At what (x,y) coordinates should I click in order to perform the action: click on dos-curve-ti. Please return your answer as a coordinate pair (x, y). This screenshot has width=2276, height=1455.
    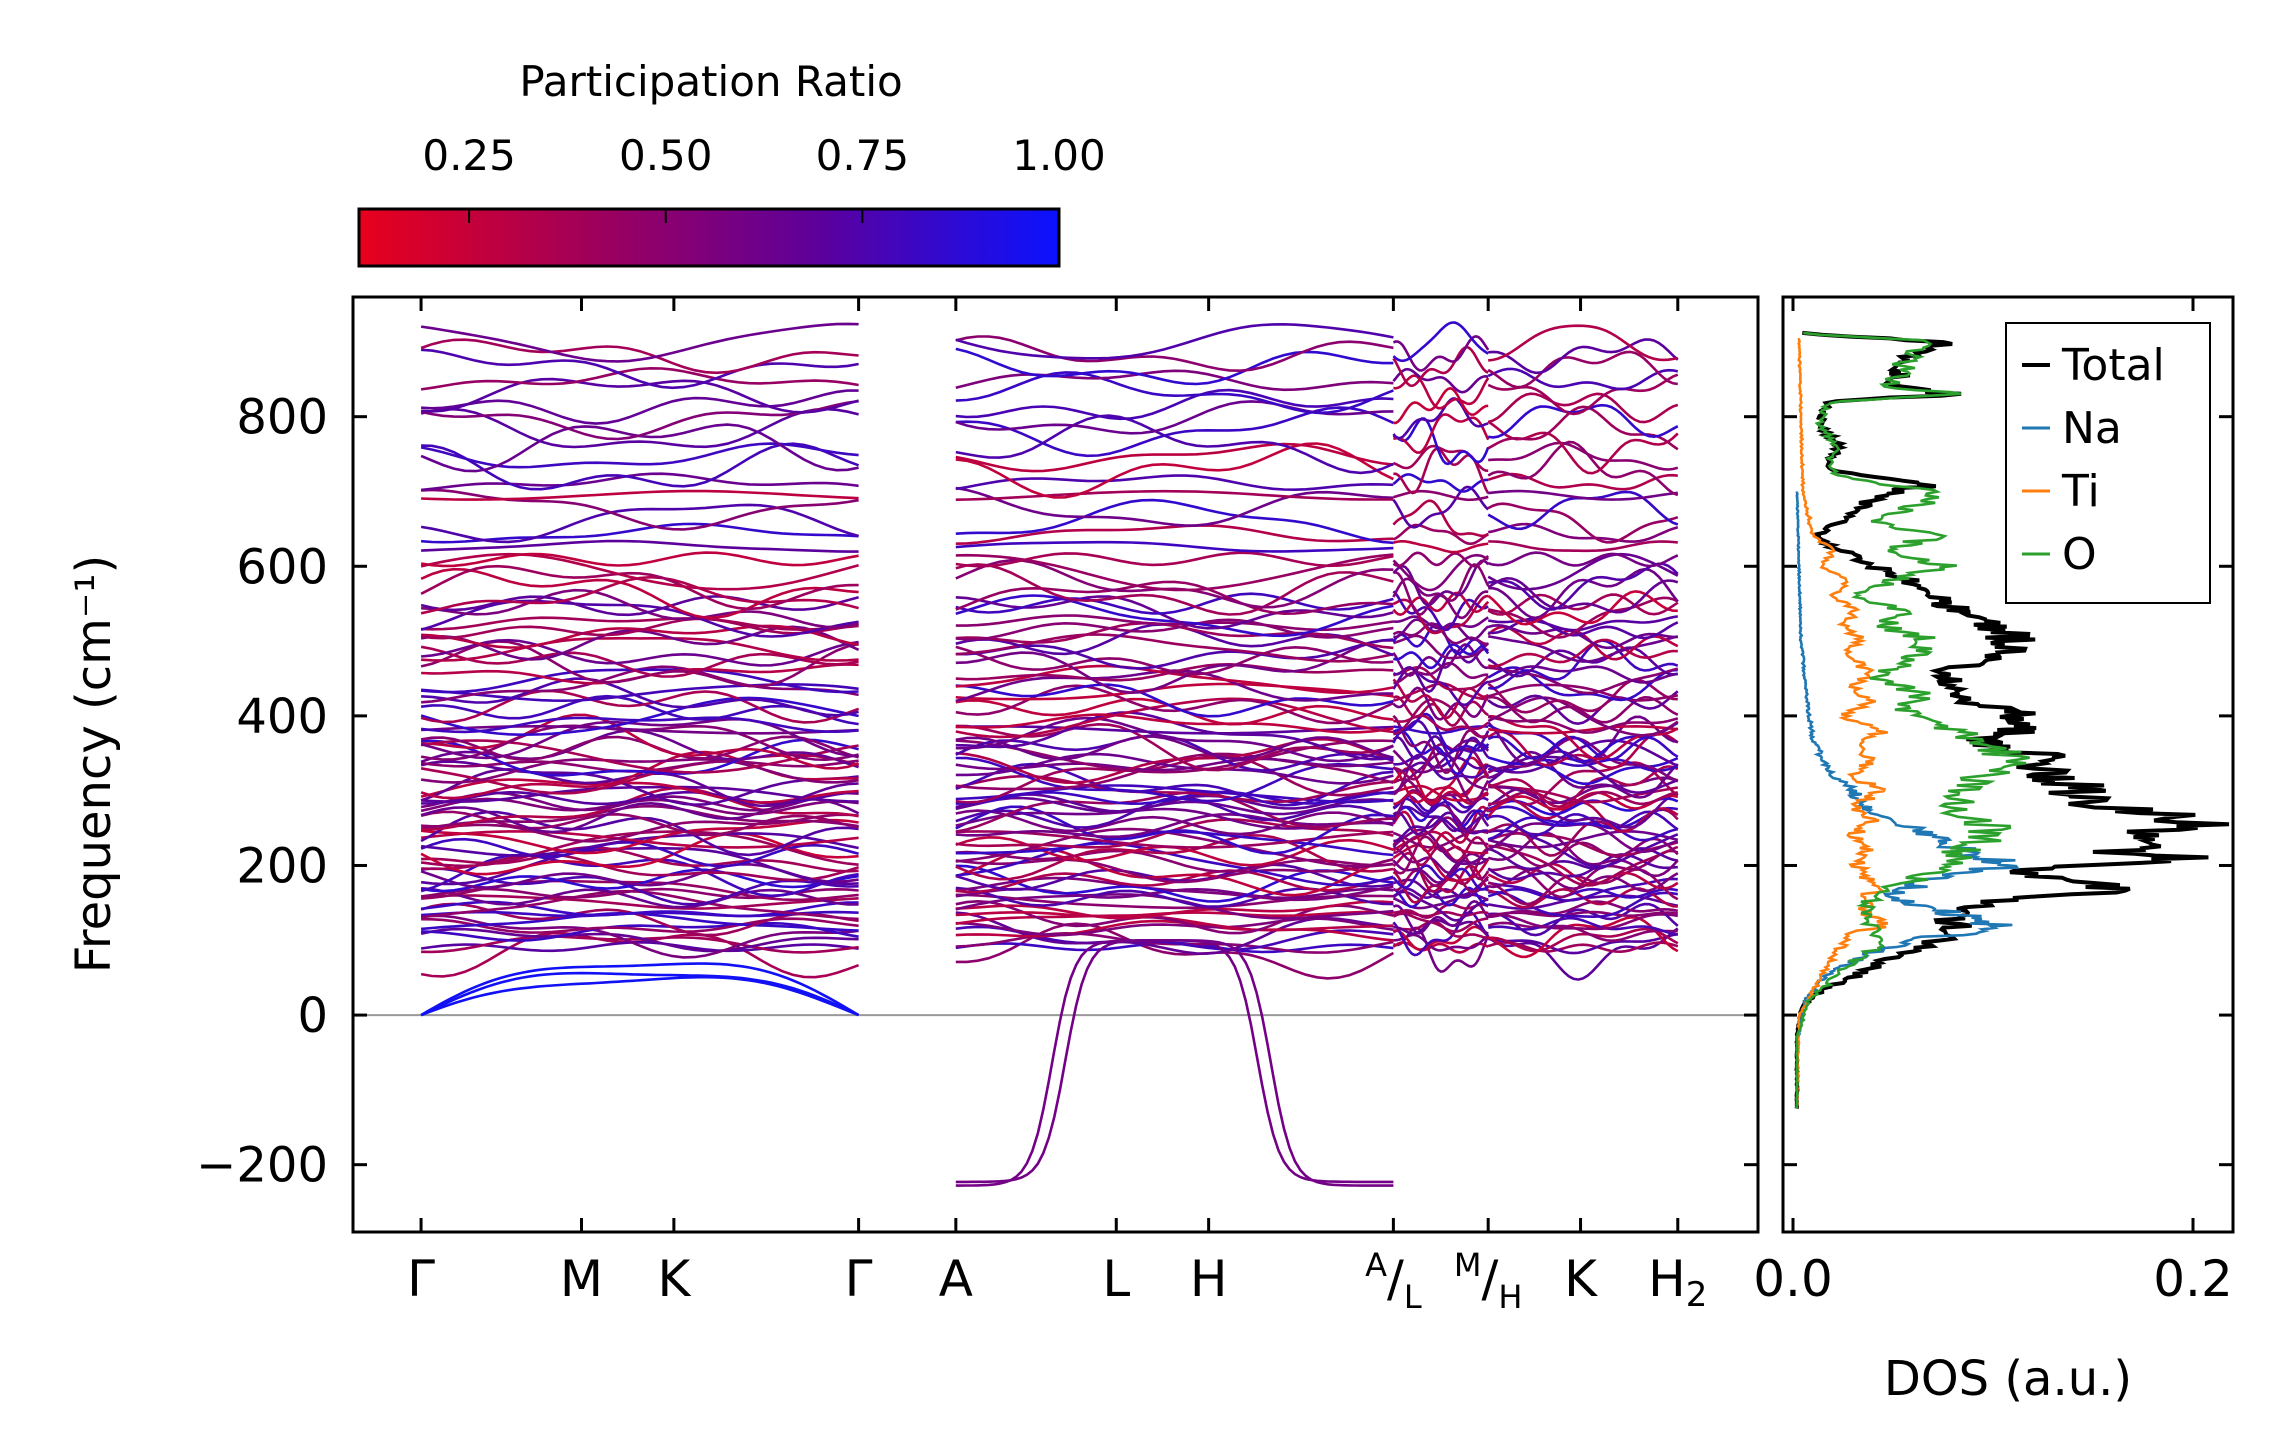
    Looking at the image, I should click on (1842, 723).